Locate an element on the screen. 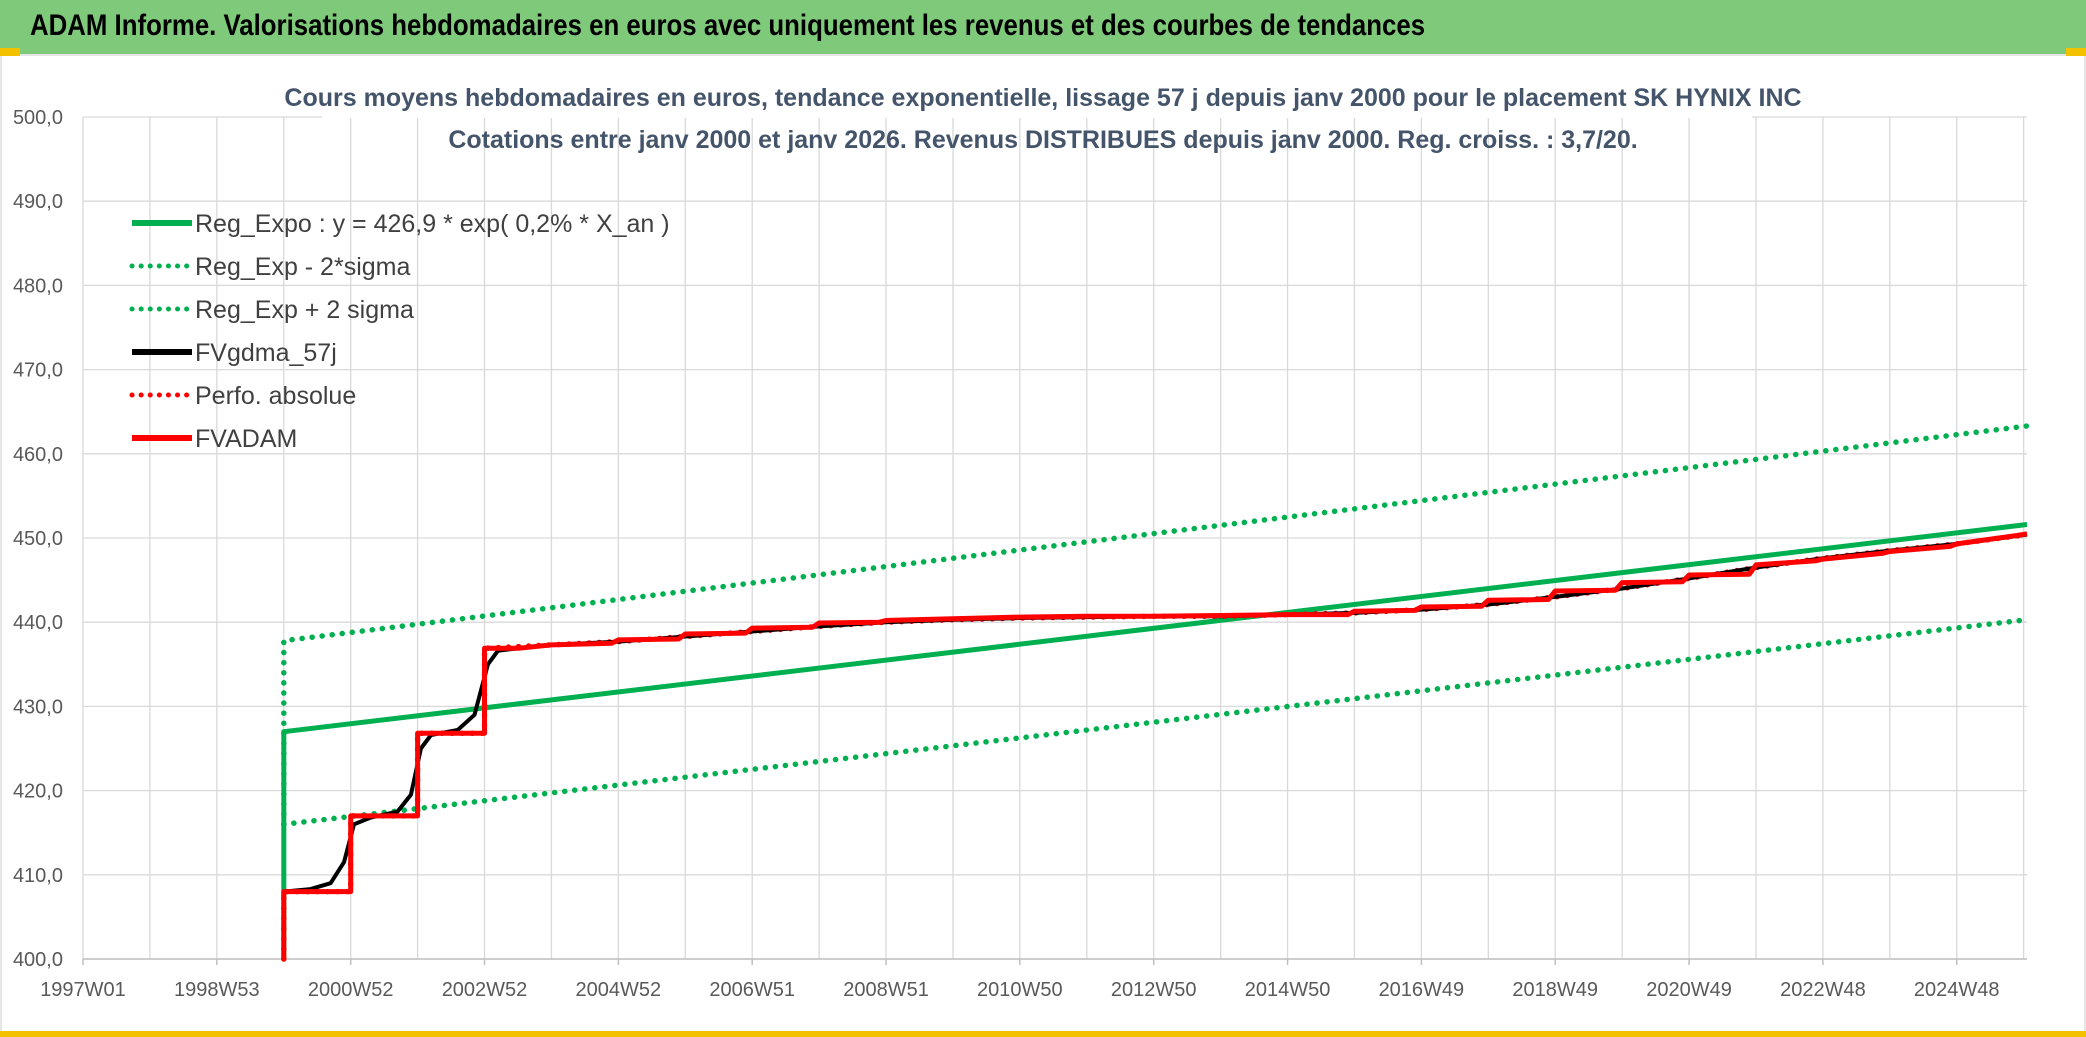  x-tick-label: 1998W53 is located at coordinates (217, 990).